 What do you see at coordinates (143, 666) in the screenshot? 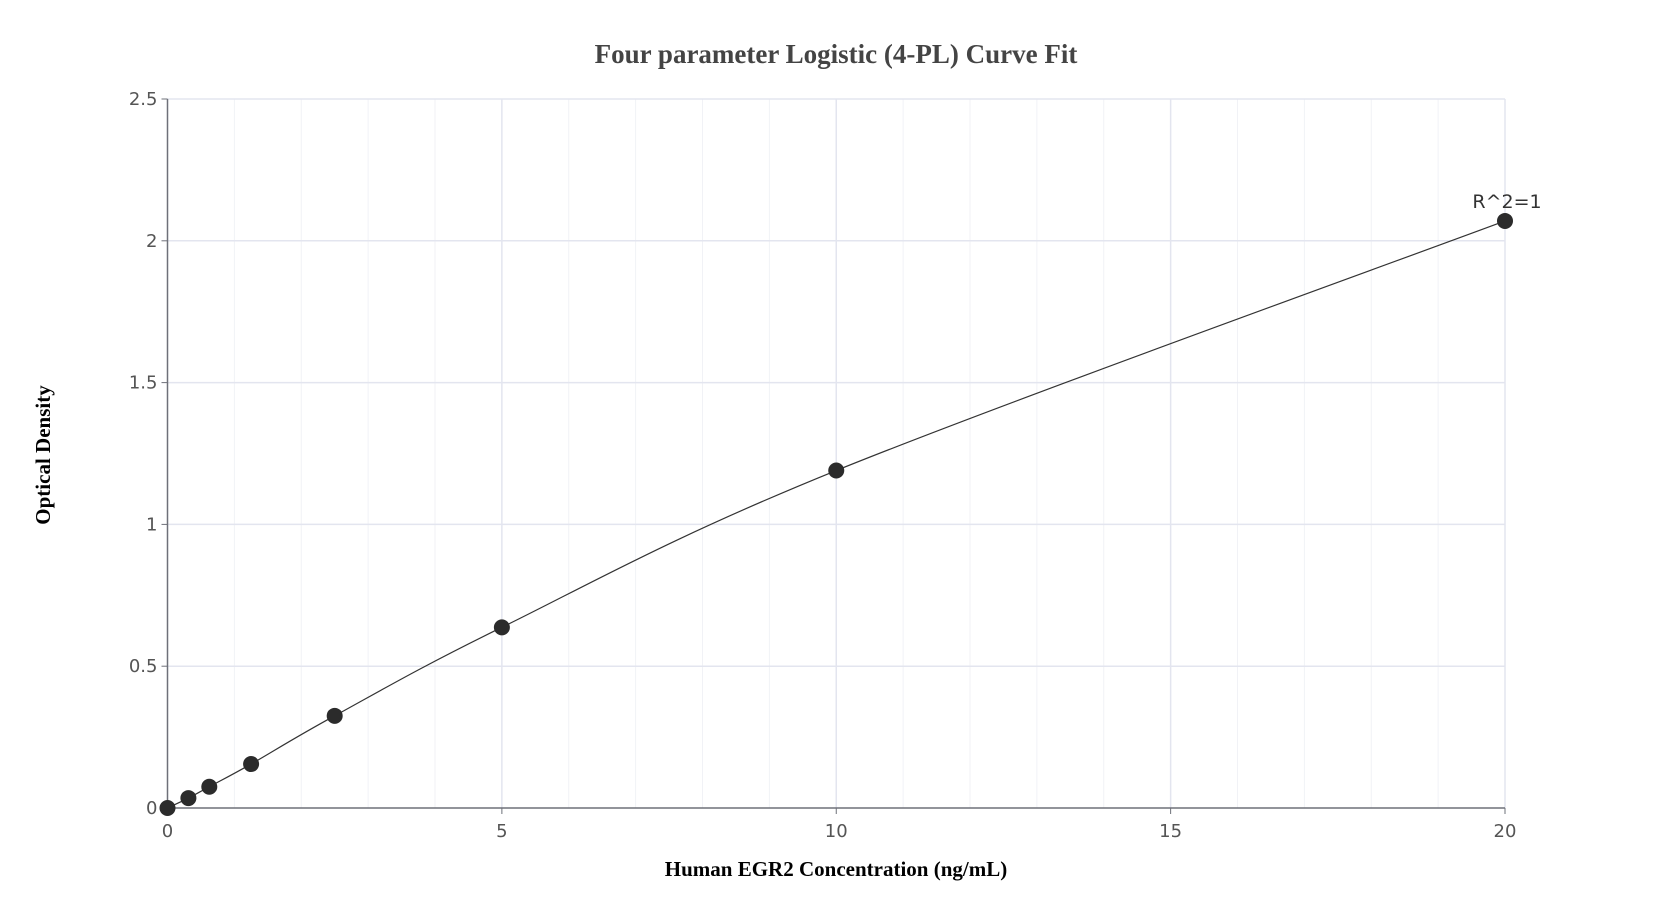
I see `y-tick-label: 0.5` at bounding box center [143, 666].